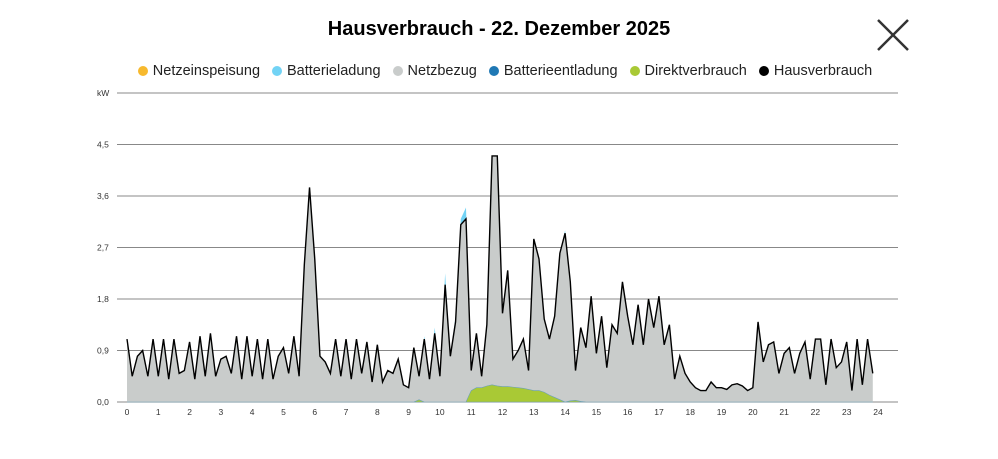  What do you see at coordinates (158, 412) in the screenshot?
I see `x-tick-label: 1` at bounding box center [158, 412].